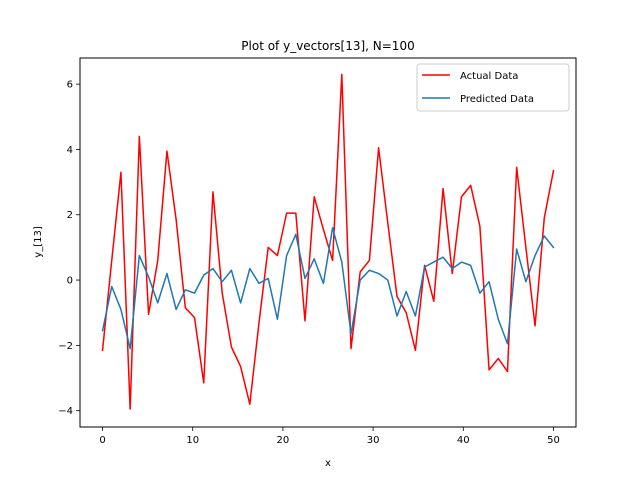 The image size is (640, 480). What do you see at coordinates (327, 46) in the screenshot?
I see `chart-title: Plot of y_vectors[13], N=100` at bounding box center [327, 46].